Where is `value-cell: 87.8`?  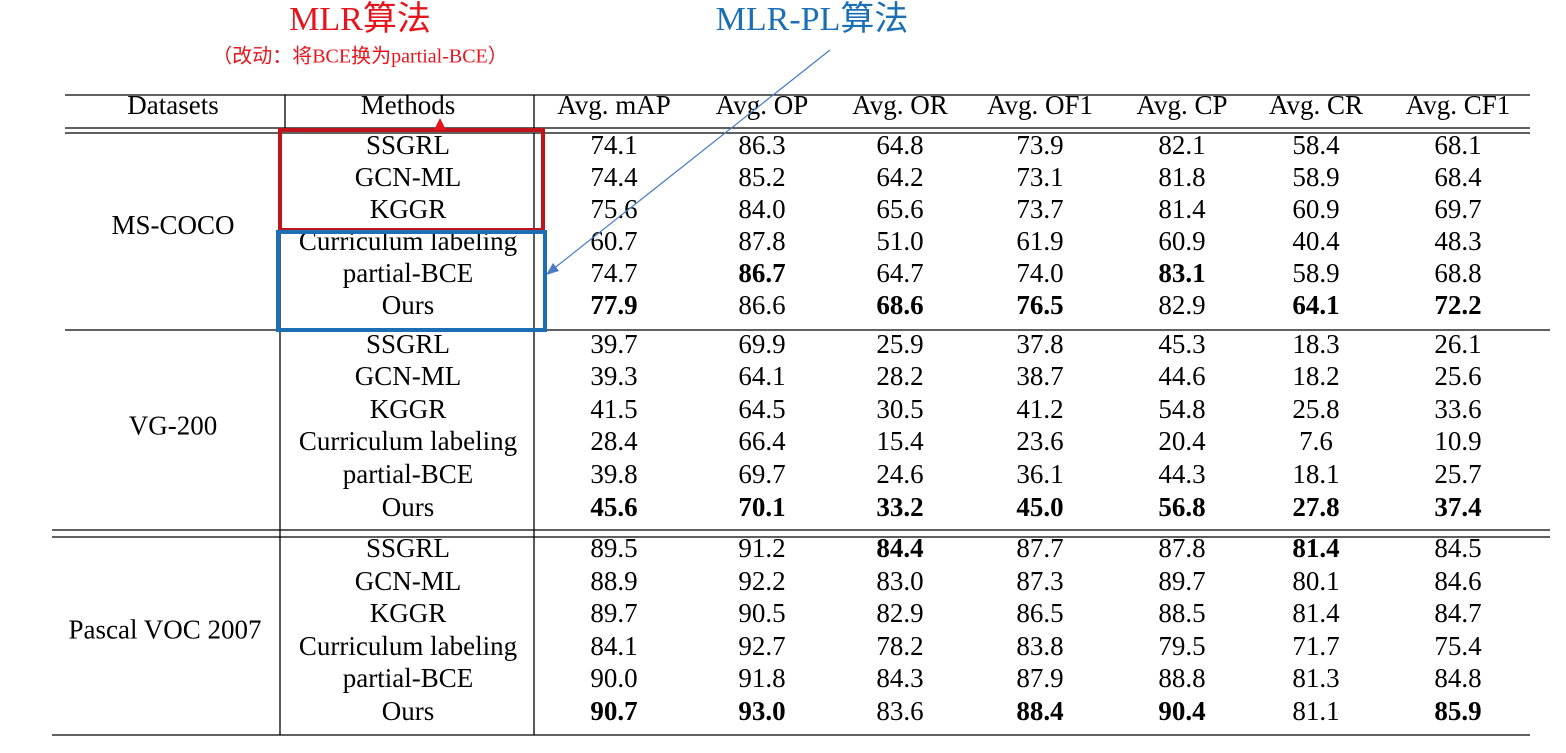
value-cell: 87.8 is located at coordinates (761, 241).